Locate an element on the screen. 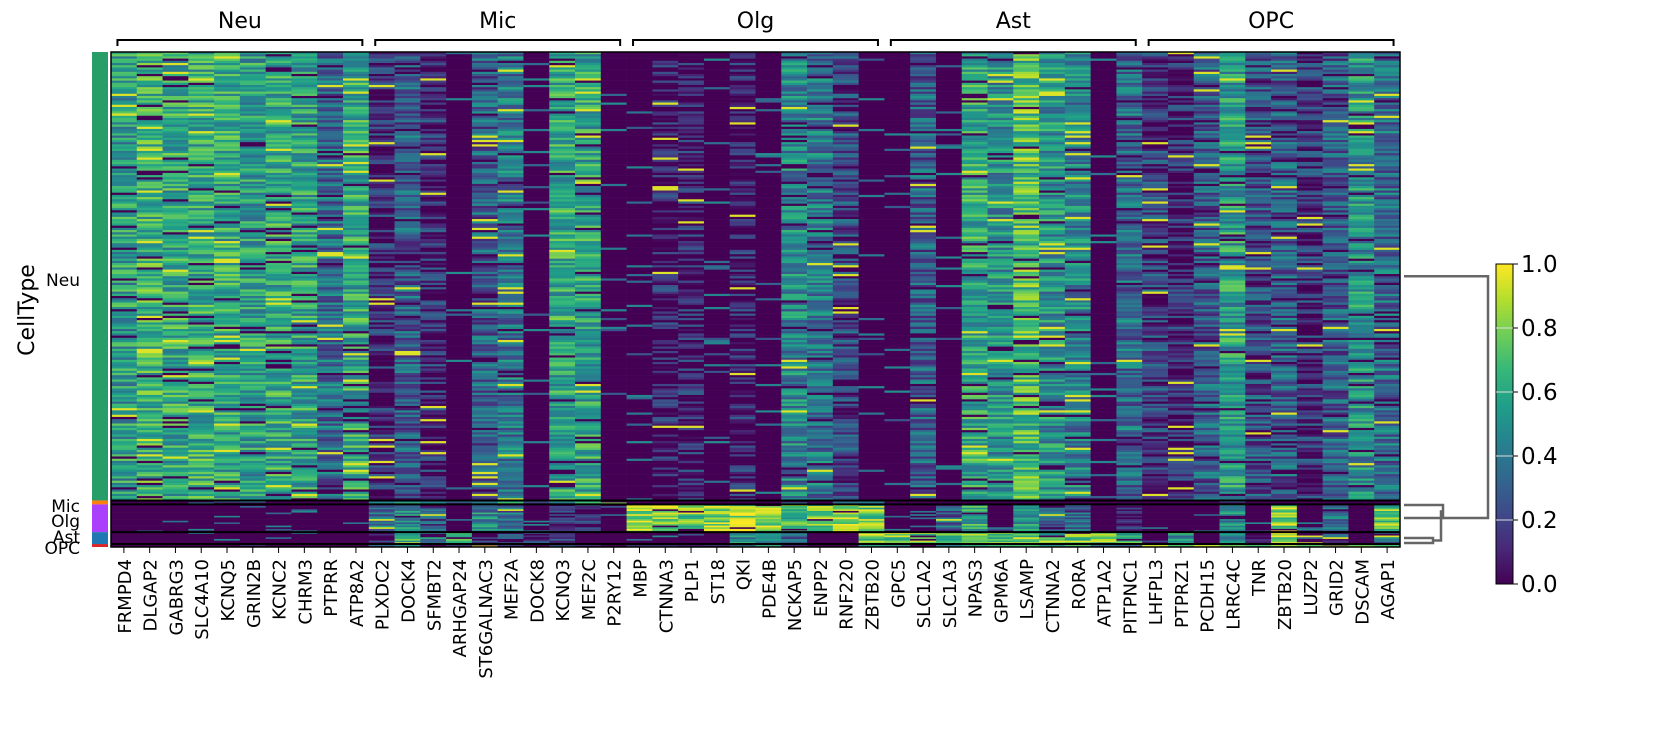  var-group-label: Ast is located at coordinates (1014, 21).